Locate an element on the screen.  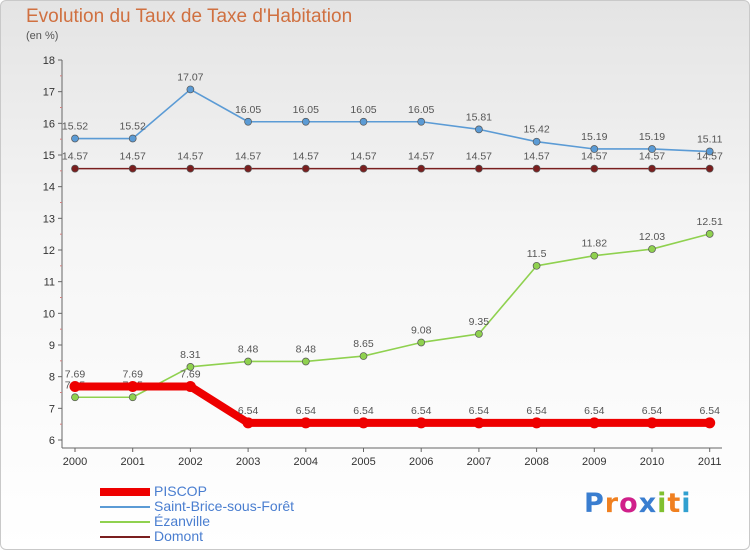
legend-label: PISCOP is located at coordinates (180, 491).